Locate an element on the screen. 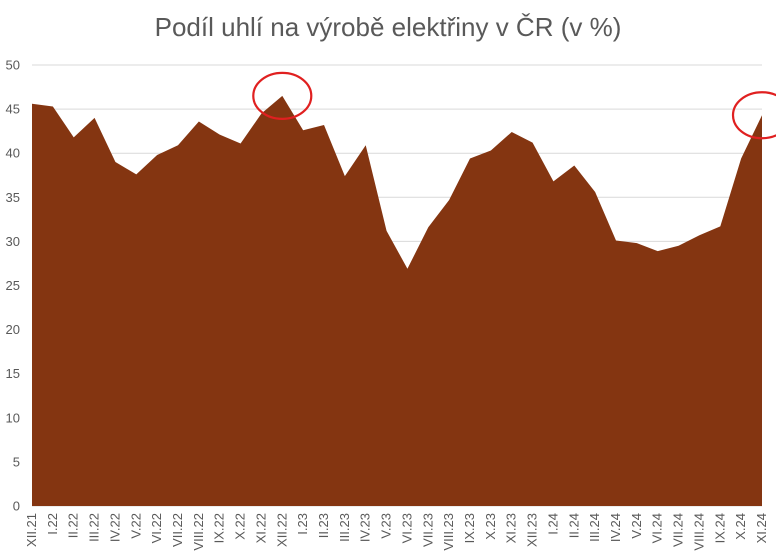 The width and height of the screenshot is (776, 557). x-tick-label: II.22 is located at coordinates (73, 525).